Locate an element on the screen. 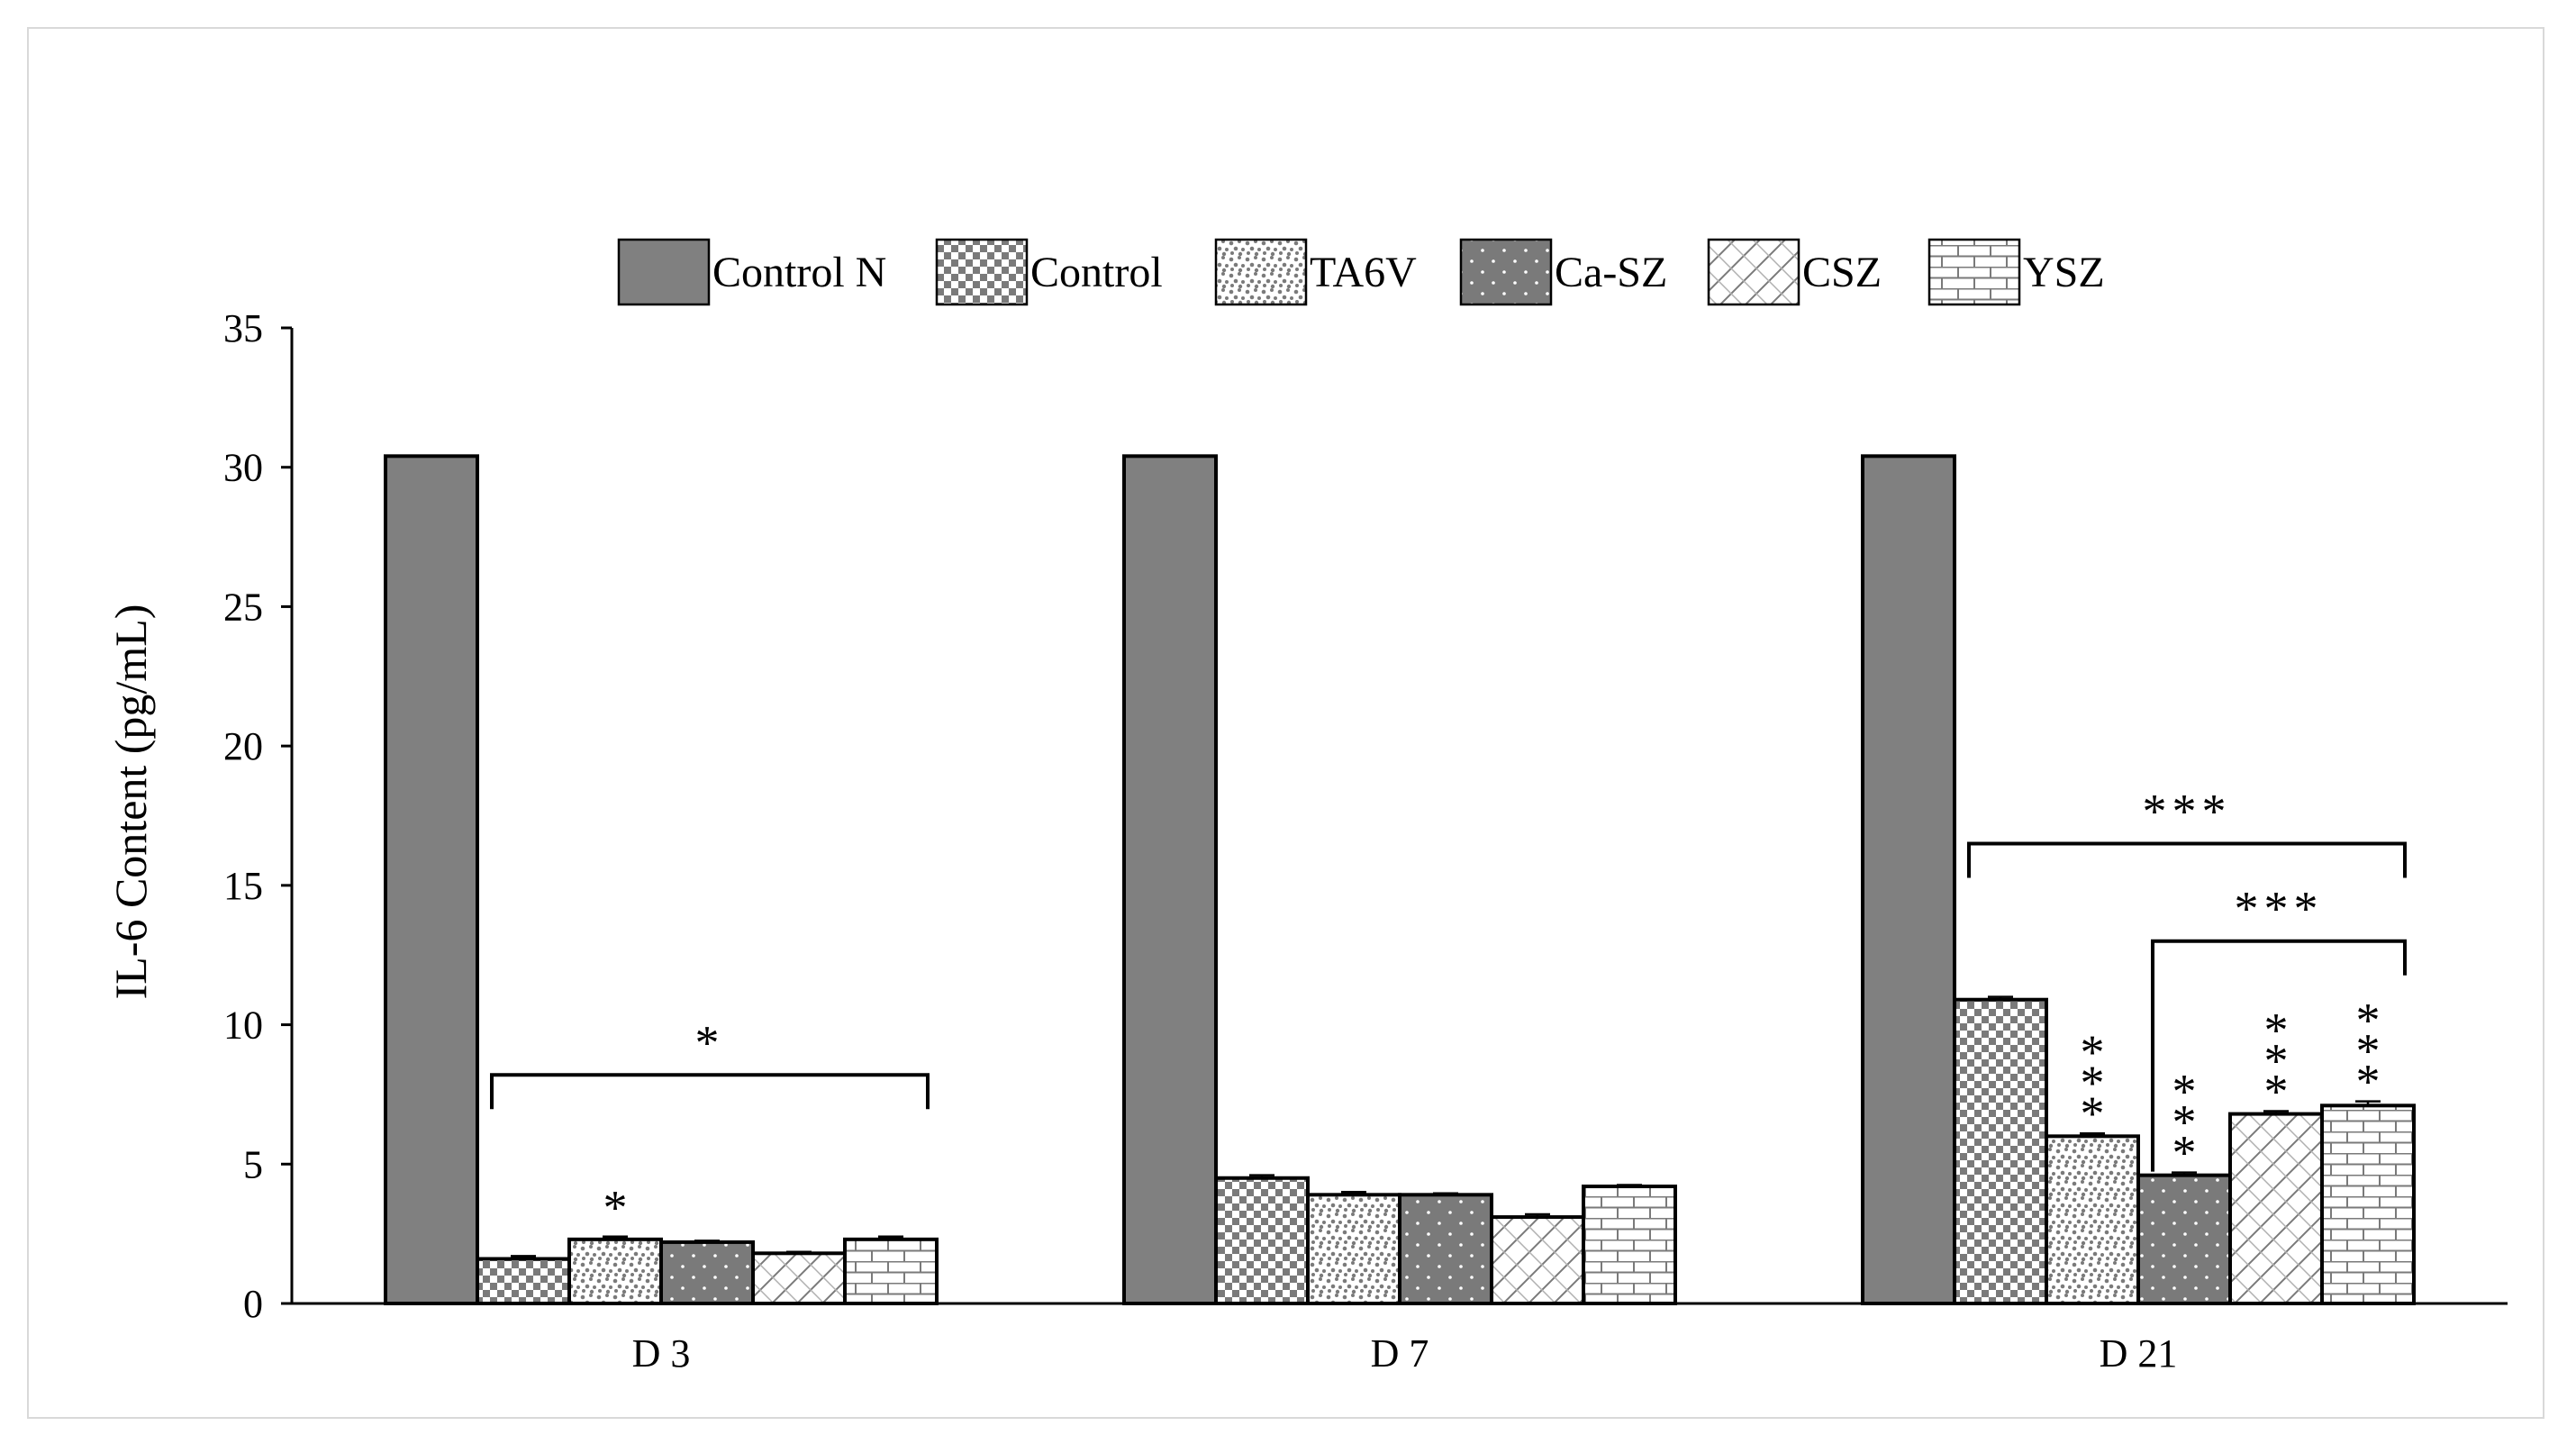 Image resolution: width=2576 pixels, height=1444 pixels. legend-swatch-control-n is located at coordinates (664, 272).